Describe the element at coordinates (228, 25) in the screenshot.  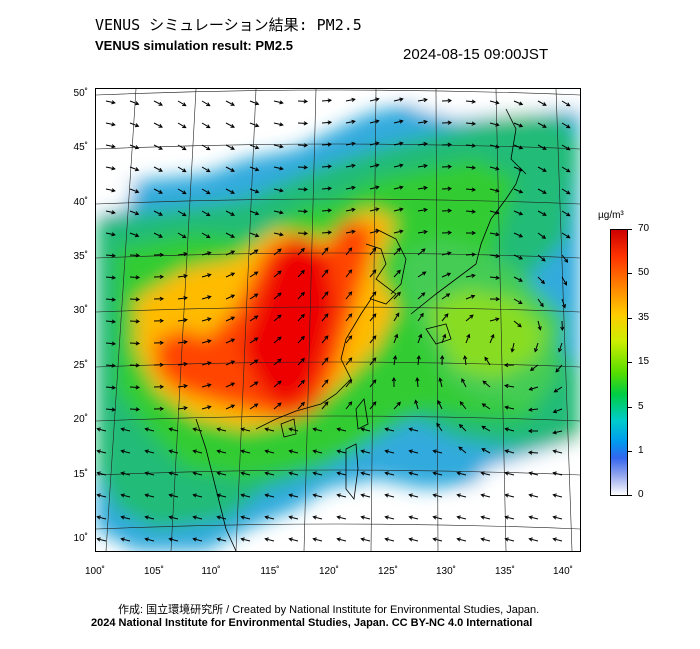
I see `title-japanese: VENUS シミュレーション結果: PM2.5` at that location.